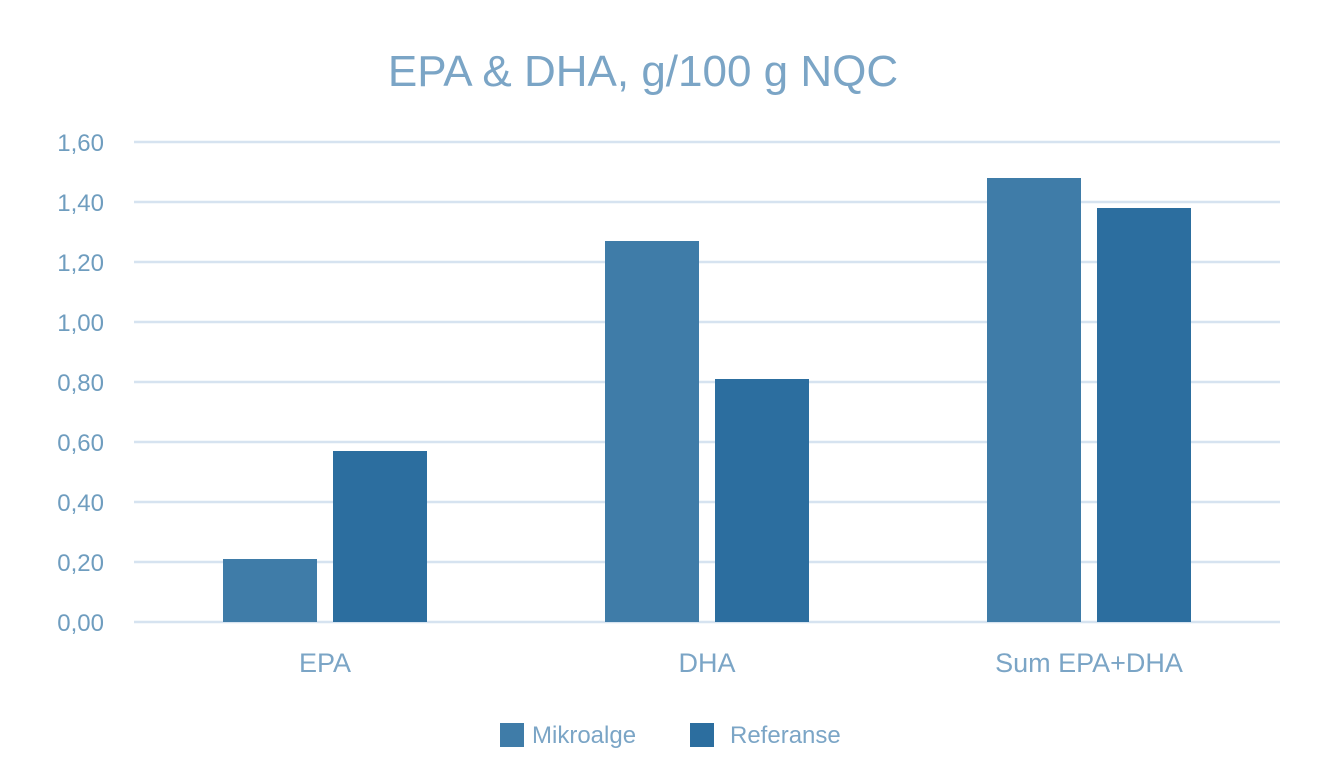 This screenshot has height=762, width=1330. Describe the element at coordinates (584, 735) in the screenshot. I see `legend-label-mikroalge: Mikroalge` at that location.